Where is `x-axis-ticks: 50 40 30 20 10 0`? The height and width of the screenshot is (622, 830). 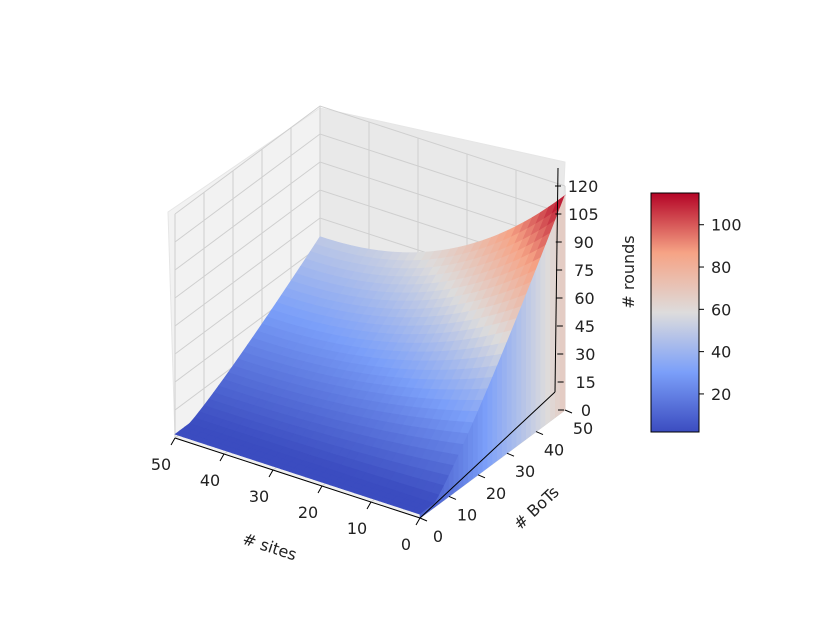 x-axis-ticks: 50 40 30 20 10 0 is located at coordinates (286, 495).